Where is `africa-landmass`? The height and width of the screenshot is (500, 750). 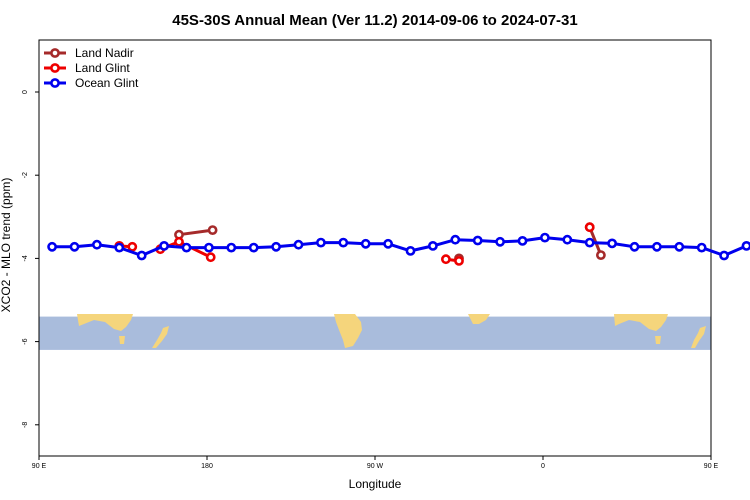
africa-landmass is located at coordinates (479, 319).